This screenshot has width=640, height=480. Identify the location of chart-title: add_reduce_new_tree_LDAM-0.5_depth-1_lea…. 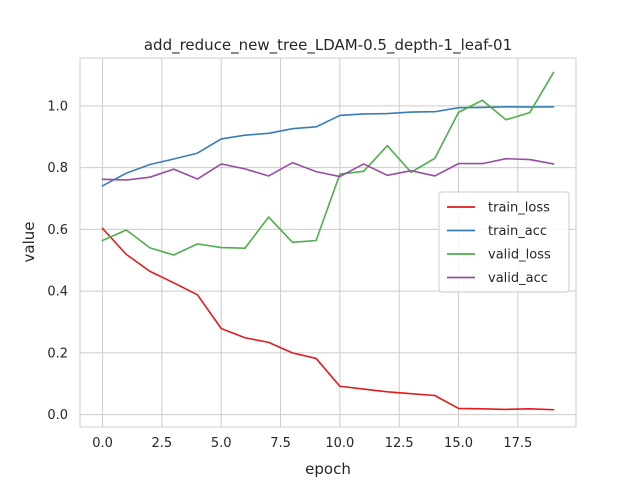
(328, 45).